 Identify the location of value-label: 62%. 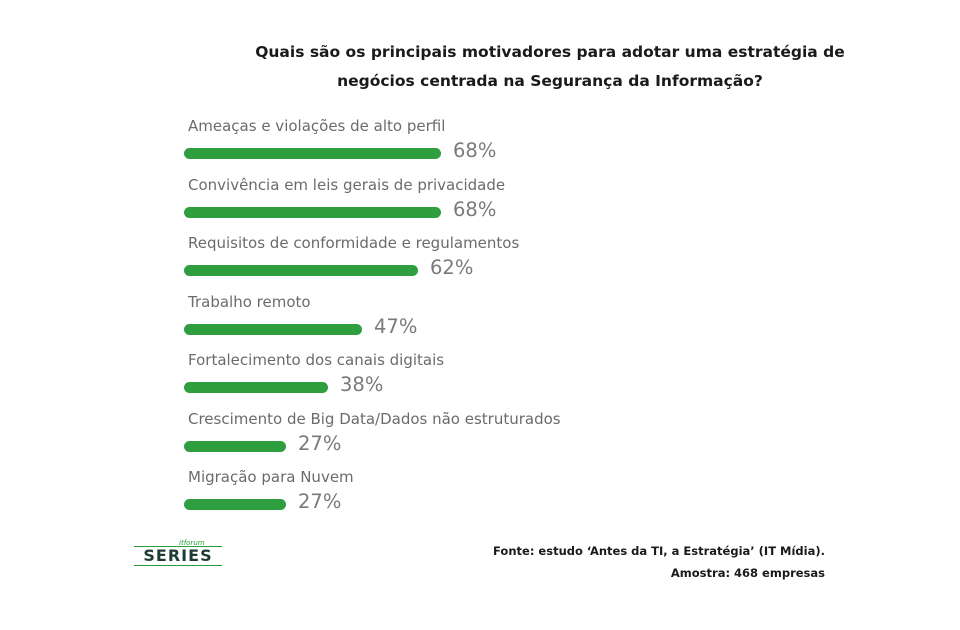
(452, 267).